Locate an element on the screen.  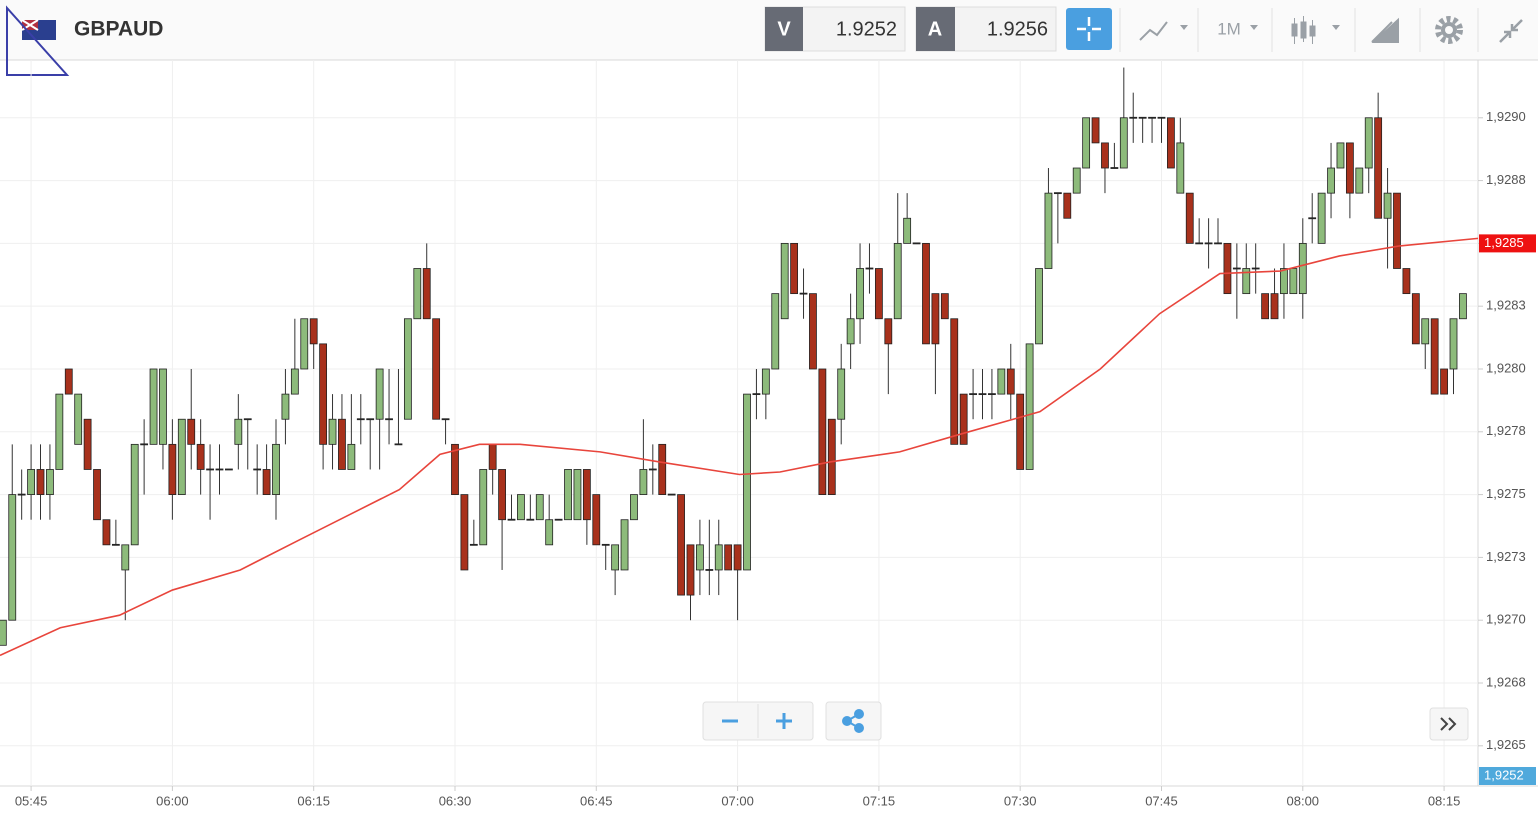
x-tick-label: 08:15 is located at coordinates (1444, 800).